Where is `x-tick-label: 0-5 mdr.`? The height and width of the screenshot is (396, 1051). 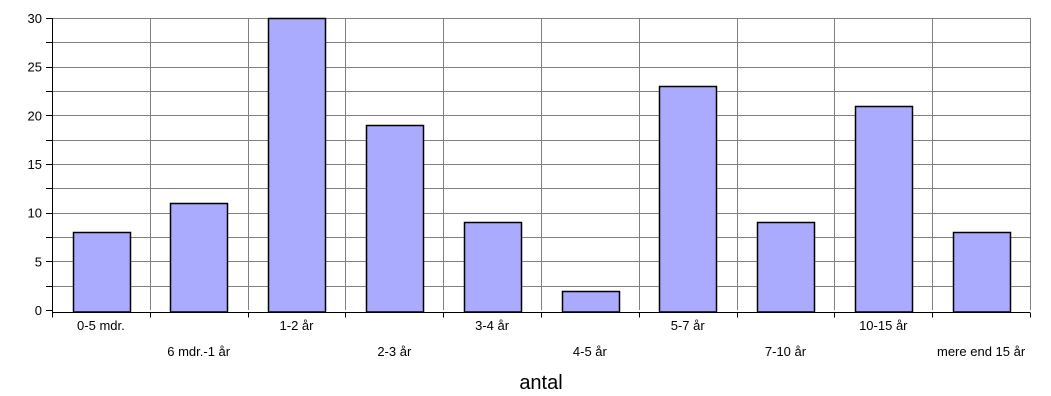
x-tick-label: 0-5 mdr. is located at coordinates (101, 325).